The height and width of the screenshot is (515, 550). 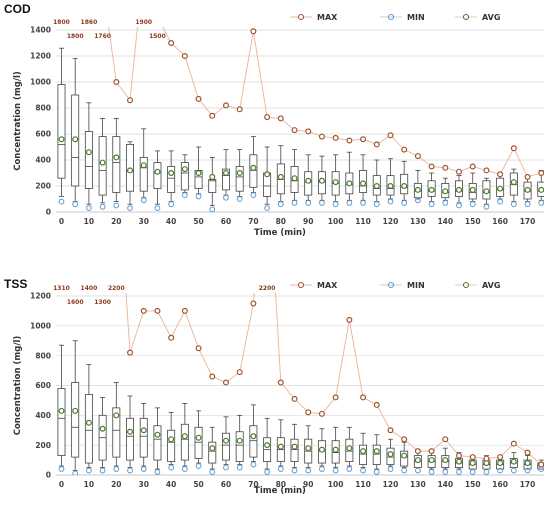 What do you see at coordinates (17, 9) in the screenshot?
I see `chart-title: COD` at bounding box center [17, 9].